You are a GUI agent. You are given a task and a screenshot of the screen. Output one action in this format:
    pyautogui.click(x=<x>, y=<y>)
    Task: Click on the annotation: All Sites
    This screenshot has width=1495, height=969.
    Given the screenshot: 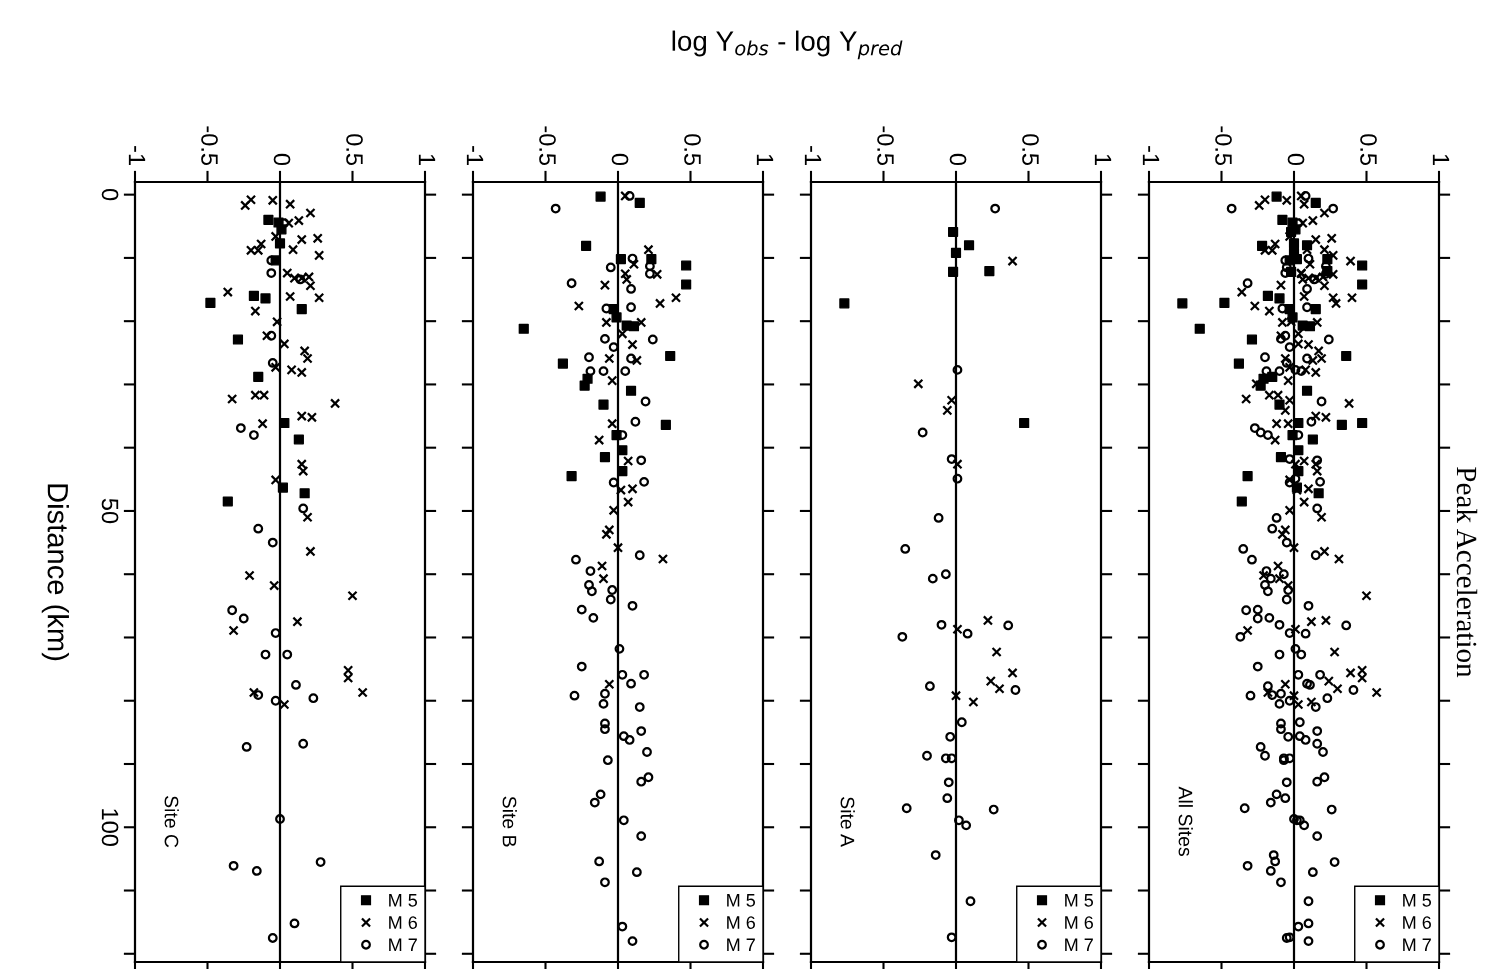 What is the action you would take?
    pyautogui.click(x=1185, y=821)
    